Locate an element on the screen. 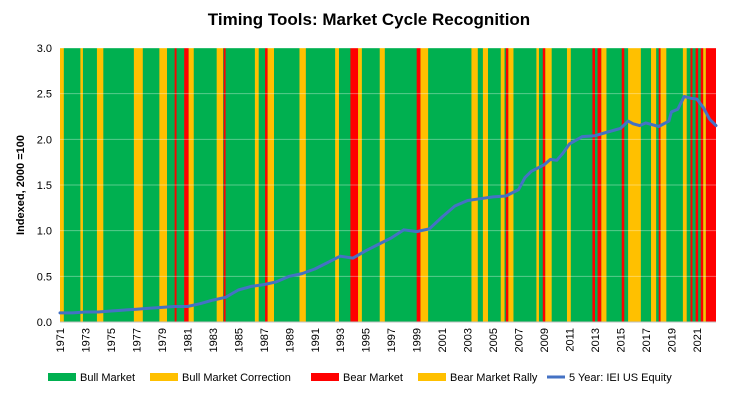 The height and width of the screenshot is (400, 738). x-tick-label-6: 1983 is located at coordinates (214, 340).